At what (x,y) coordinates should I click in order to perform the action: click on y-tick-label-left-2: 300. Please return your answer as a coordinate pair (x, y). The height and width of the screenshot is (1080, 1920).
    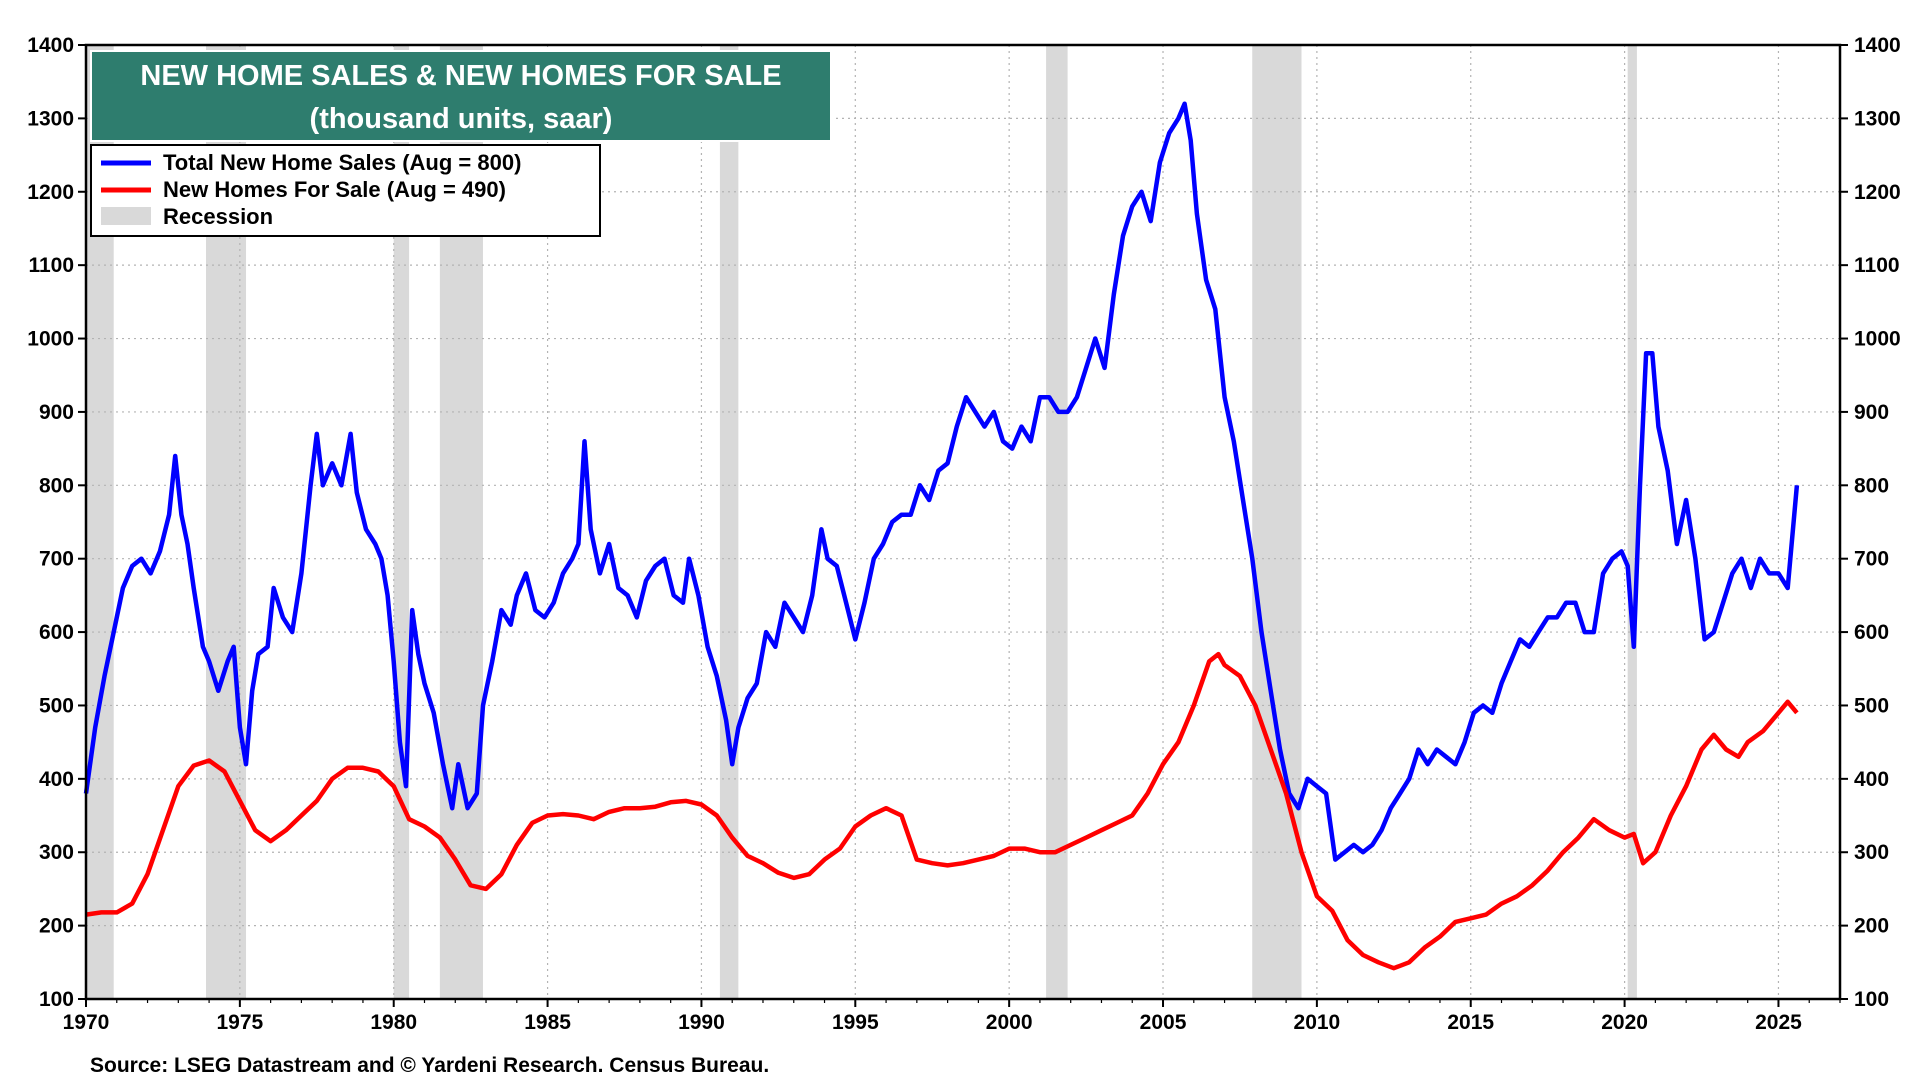
    Looking at the image, I should click on (56, 852).